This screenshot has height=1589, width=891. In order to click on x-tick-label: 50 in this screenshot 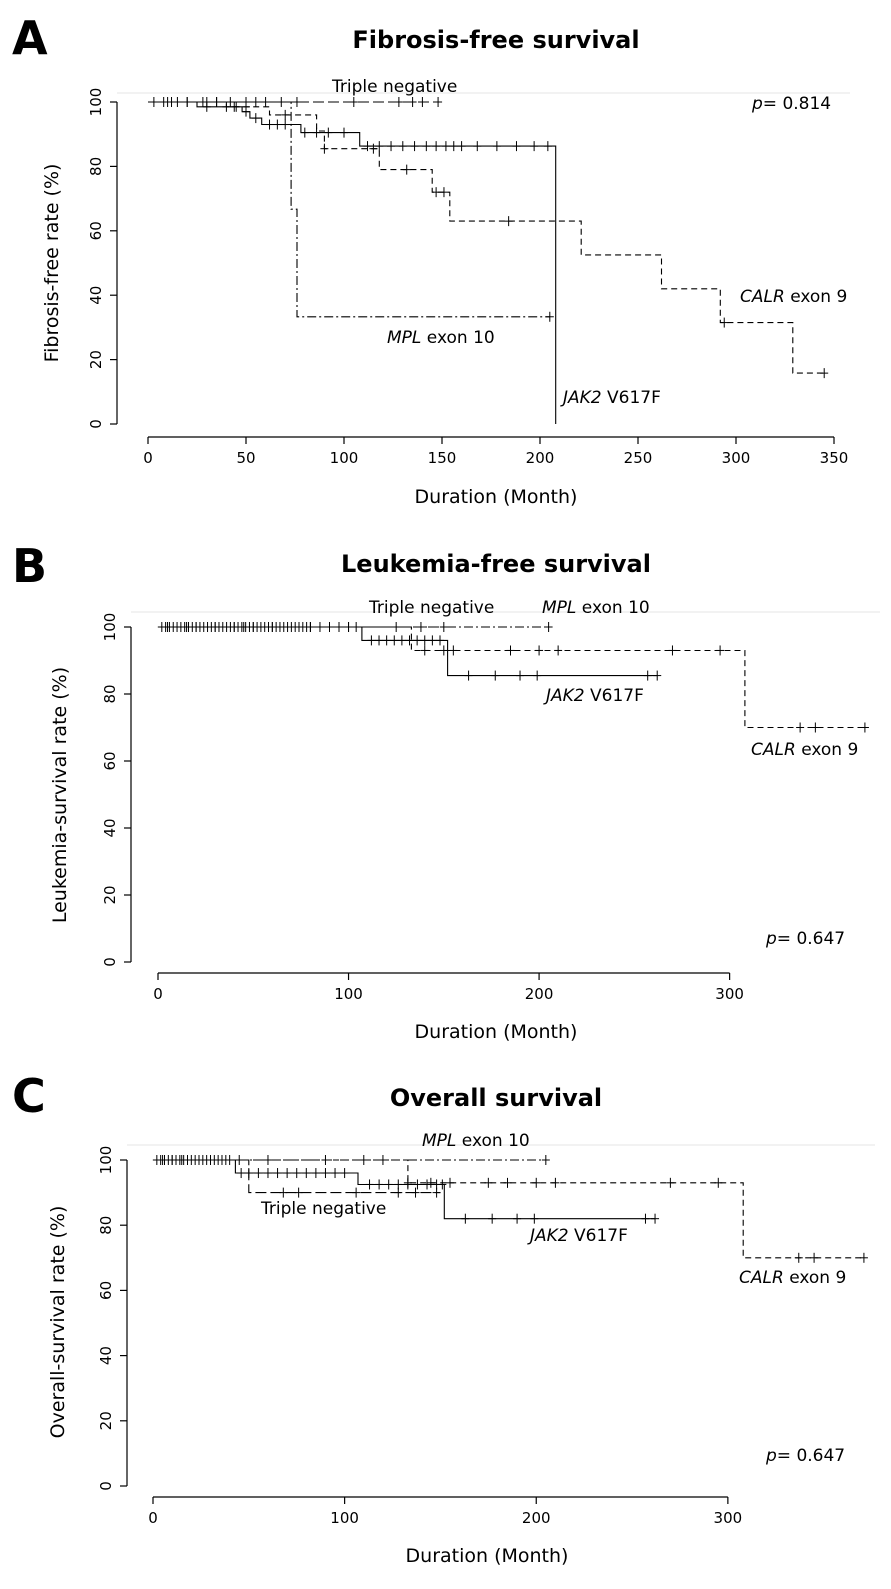, I will do `click(245, 458)`.